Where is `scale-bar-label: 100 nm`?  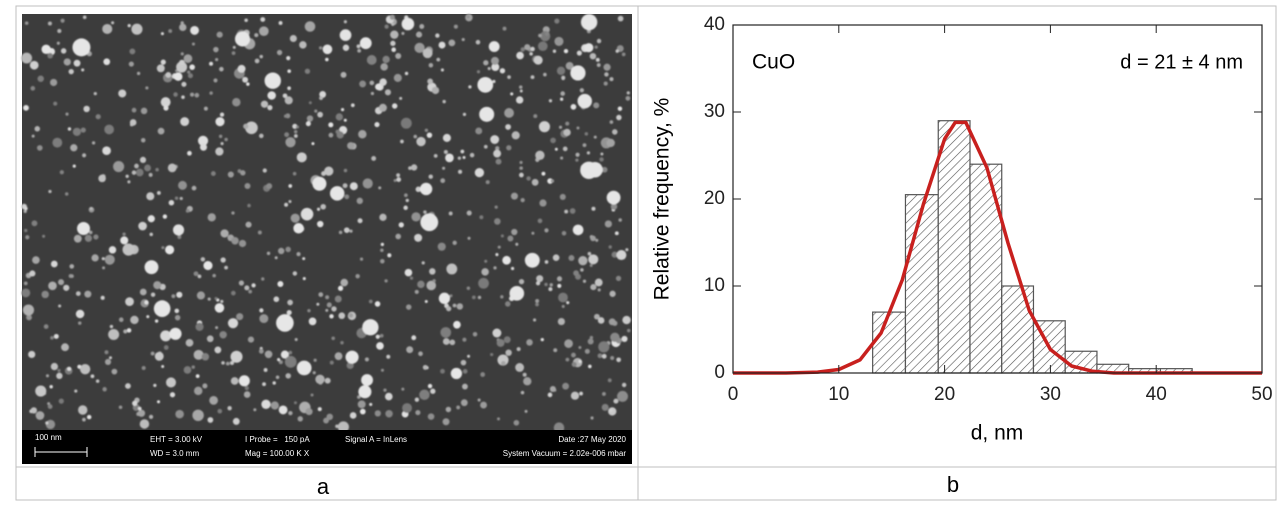
scale-bar-label: 100 nm is located at coordinates (48, 437).